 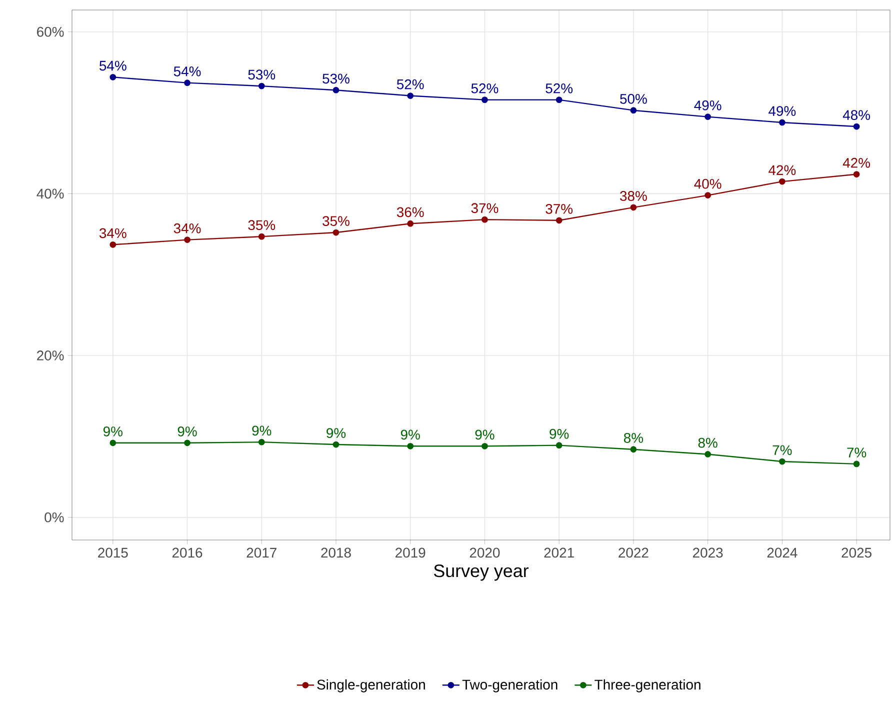 I want to click on x-tick-label: 2017, so click(x=261, y=553).